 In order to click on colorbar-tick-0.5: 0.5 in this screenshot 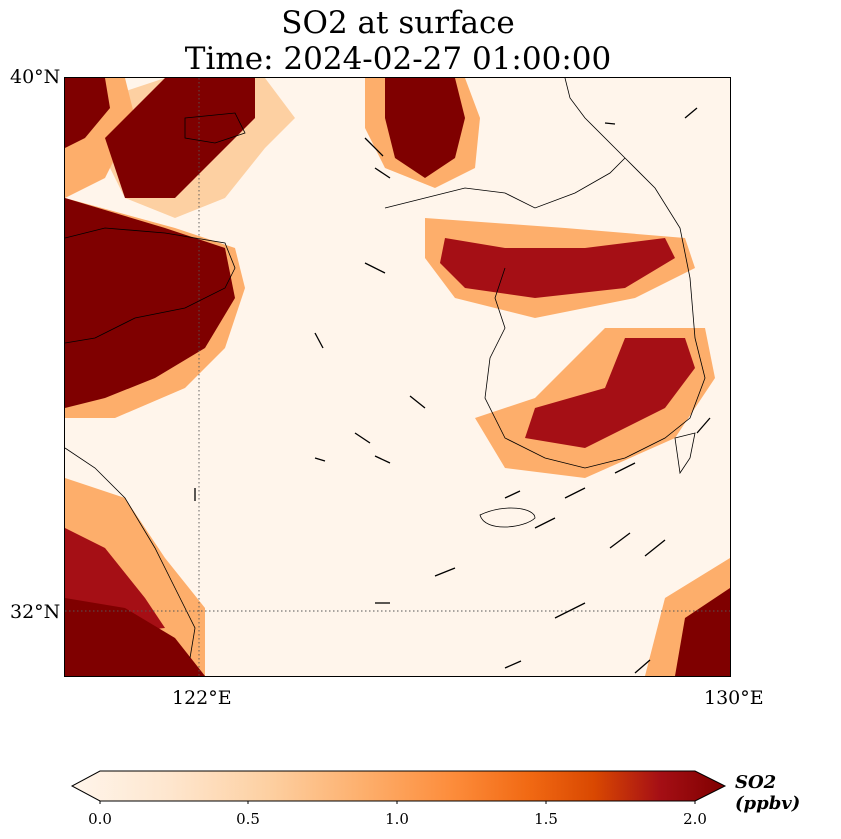, I will do `click(248, 819)`.